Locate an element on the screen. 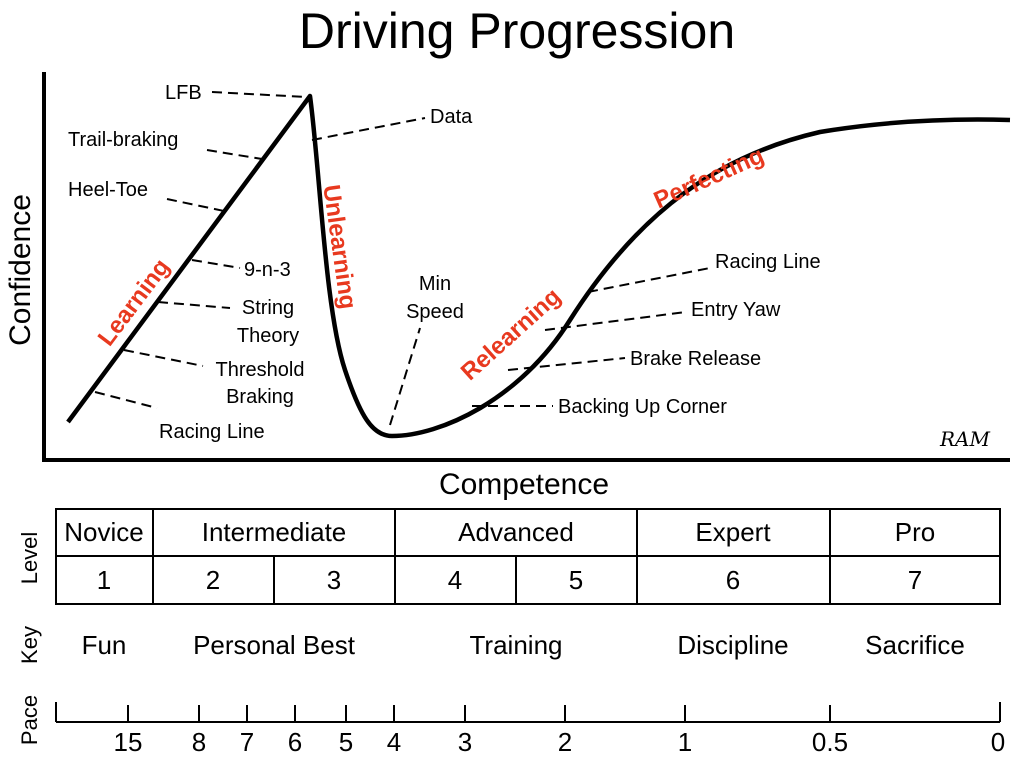 This screenshot has height=757, width=1024. level-pro: Pro is located at coordinates (915, 532).